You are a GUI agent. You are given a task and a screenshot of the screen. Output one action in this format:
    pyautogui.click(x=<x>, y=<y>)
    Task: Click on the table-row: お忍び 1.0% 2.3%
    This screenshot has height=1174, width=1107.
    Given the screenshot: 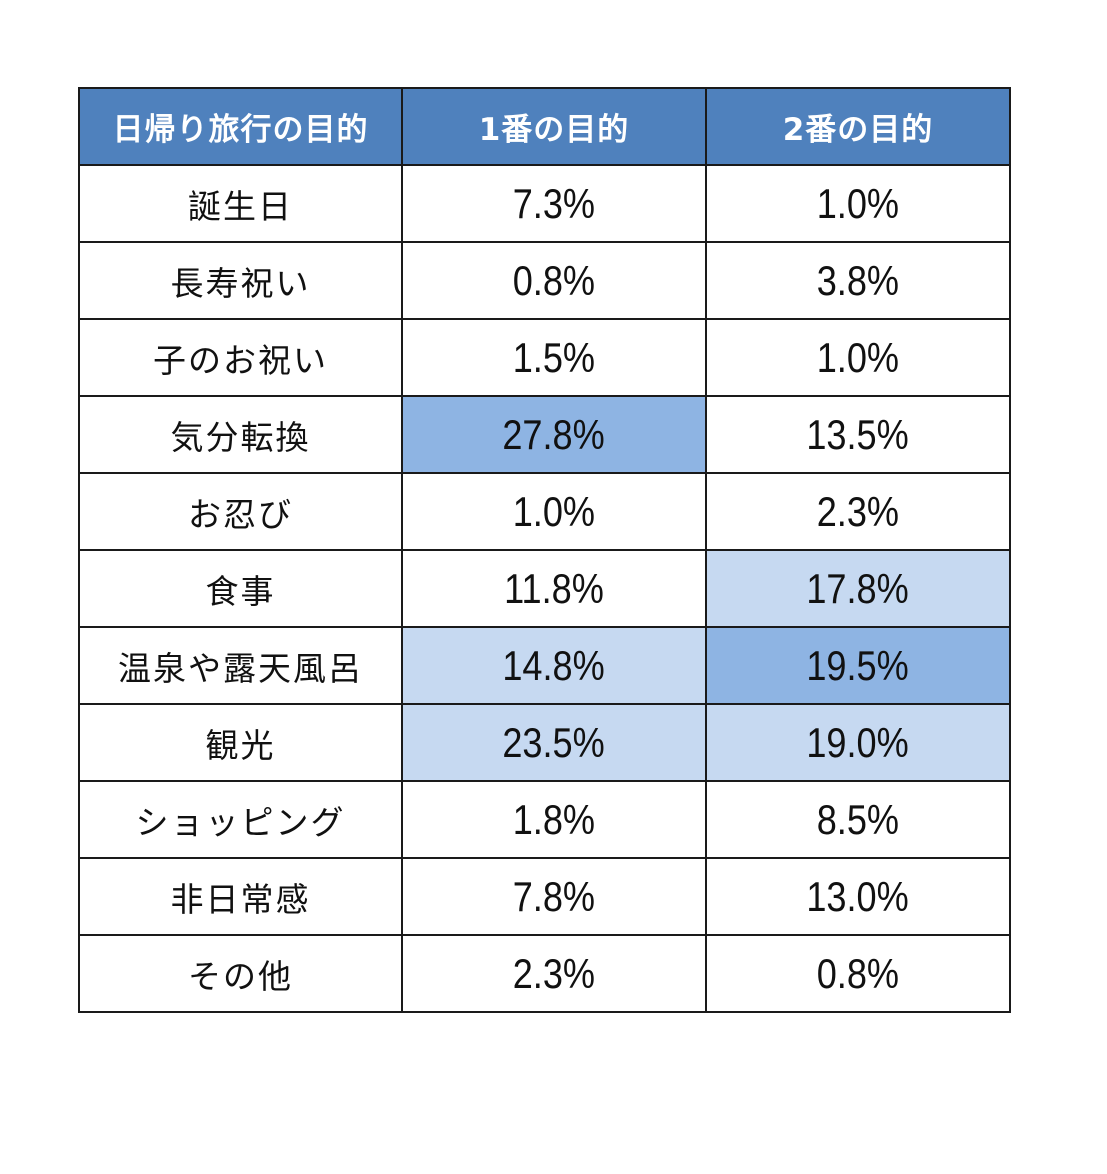 What is the action you would take?
    pyautogui.click(x=544, y=511)
    